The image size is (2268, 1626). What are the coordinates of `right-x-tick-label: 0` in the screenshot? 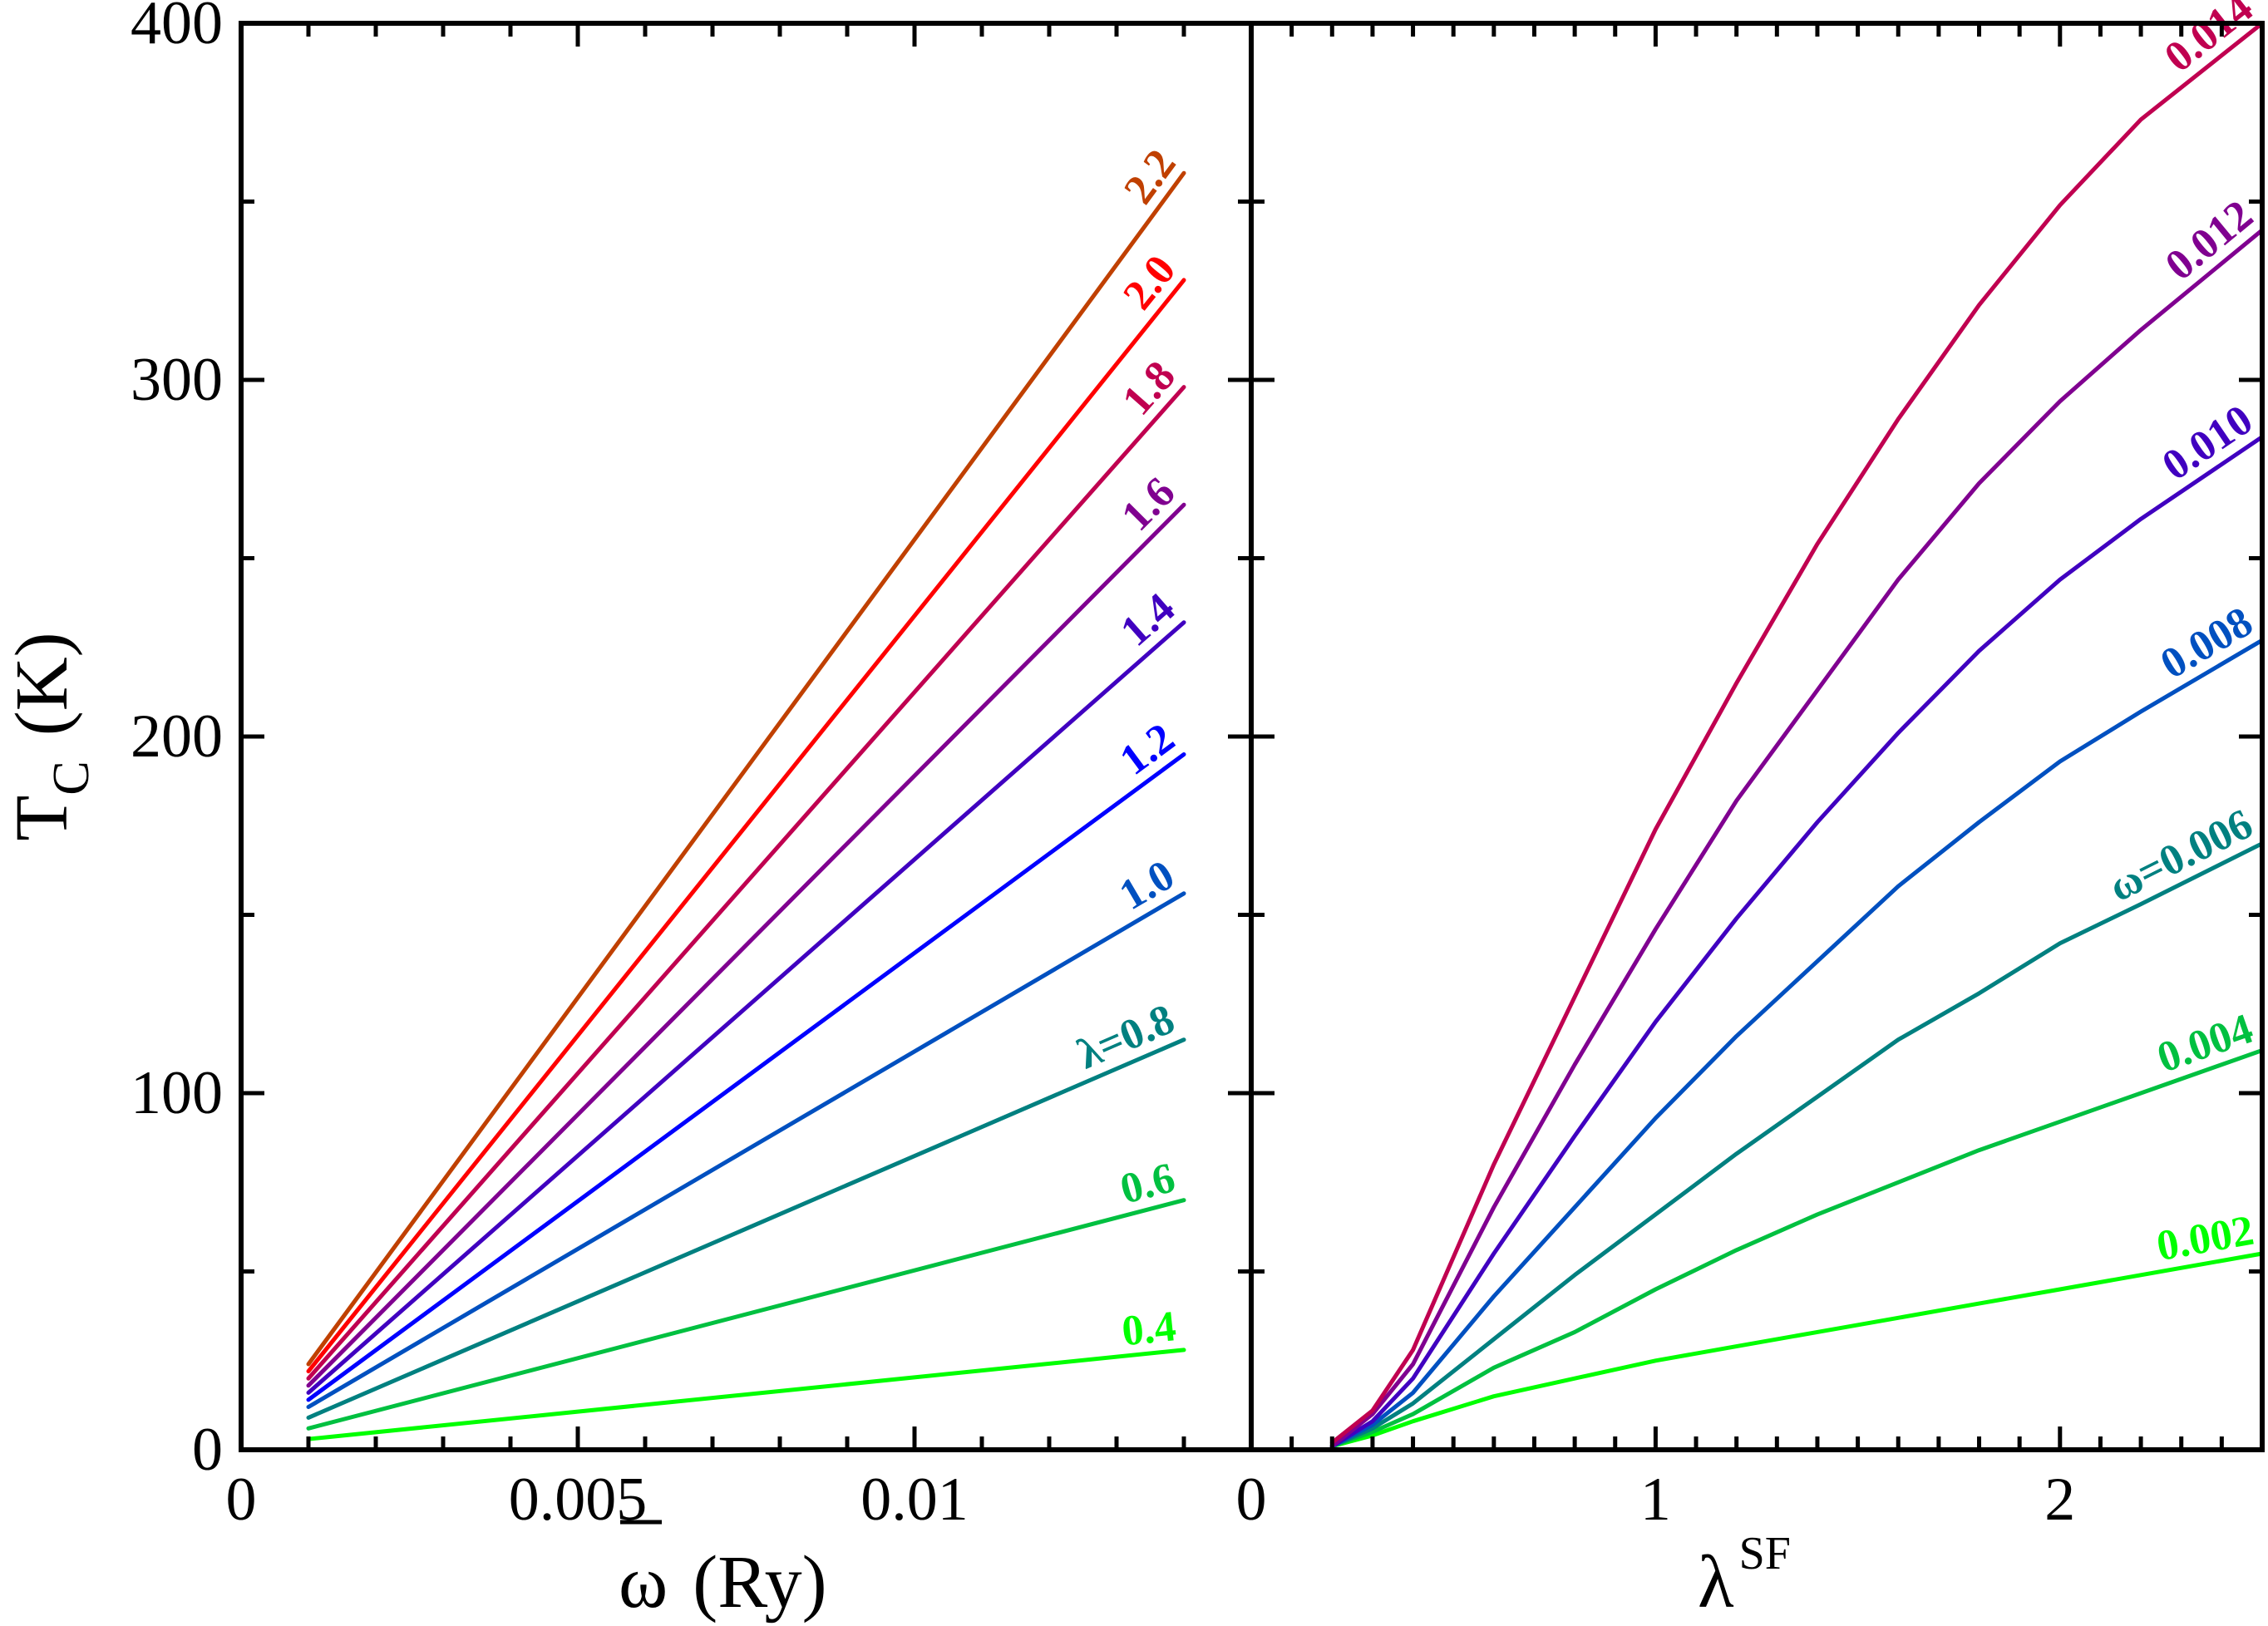 It's located at (1252, 1500).